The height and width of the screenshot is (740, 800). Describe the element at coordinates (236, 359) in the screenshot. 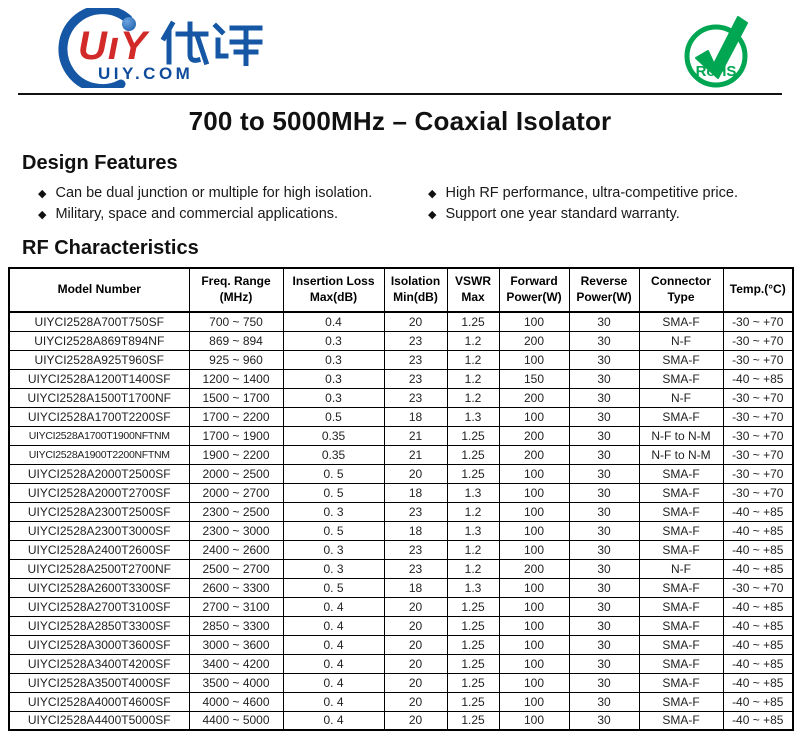

I see `table-cell: 925 ~ 960` at that location.